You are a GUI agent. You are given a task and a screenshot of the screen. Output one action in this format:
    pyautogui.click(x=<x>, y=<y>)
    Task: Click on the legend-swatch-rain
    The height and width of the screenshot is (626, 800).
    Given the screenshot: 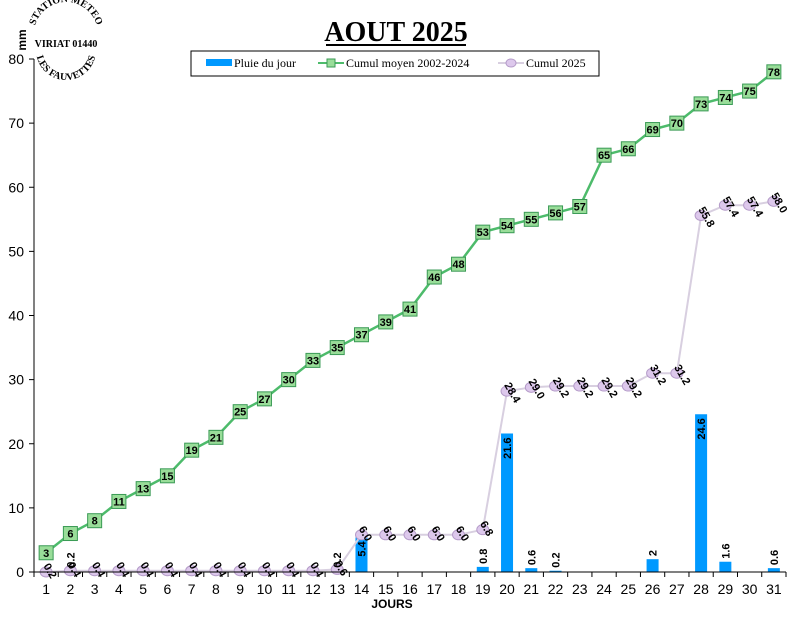 What is the action you would take?
    pyautogui.click(x=219, y=62)
    